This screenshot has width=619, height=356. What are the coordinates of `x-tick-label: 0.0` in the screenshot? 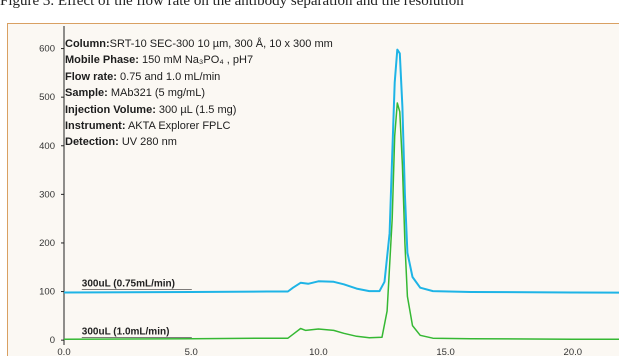 It's located at (63, 351).